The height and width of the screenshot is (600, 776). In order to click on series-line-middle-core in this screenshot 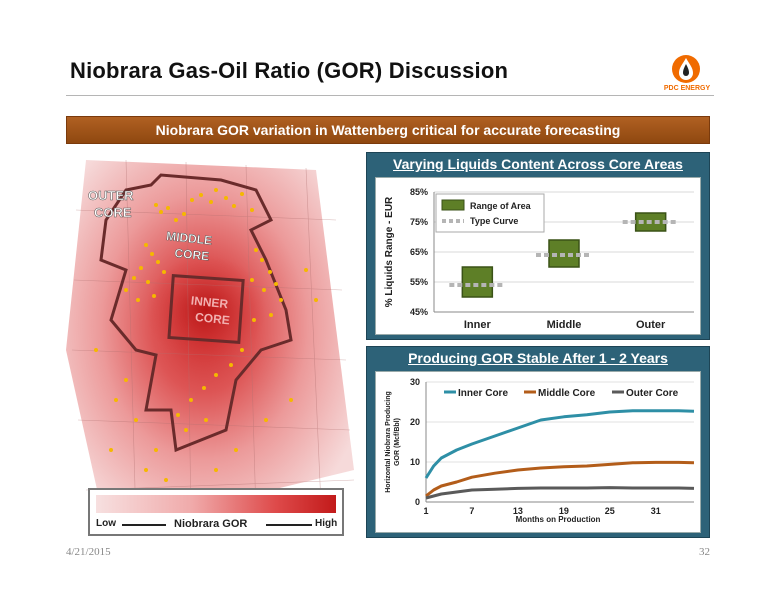, I will do `click(560, 479)`.